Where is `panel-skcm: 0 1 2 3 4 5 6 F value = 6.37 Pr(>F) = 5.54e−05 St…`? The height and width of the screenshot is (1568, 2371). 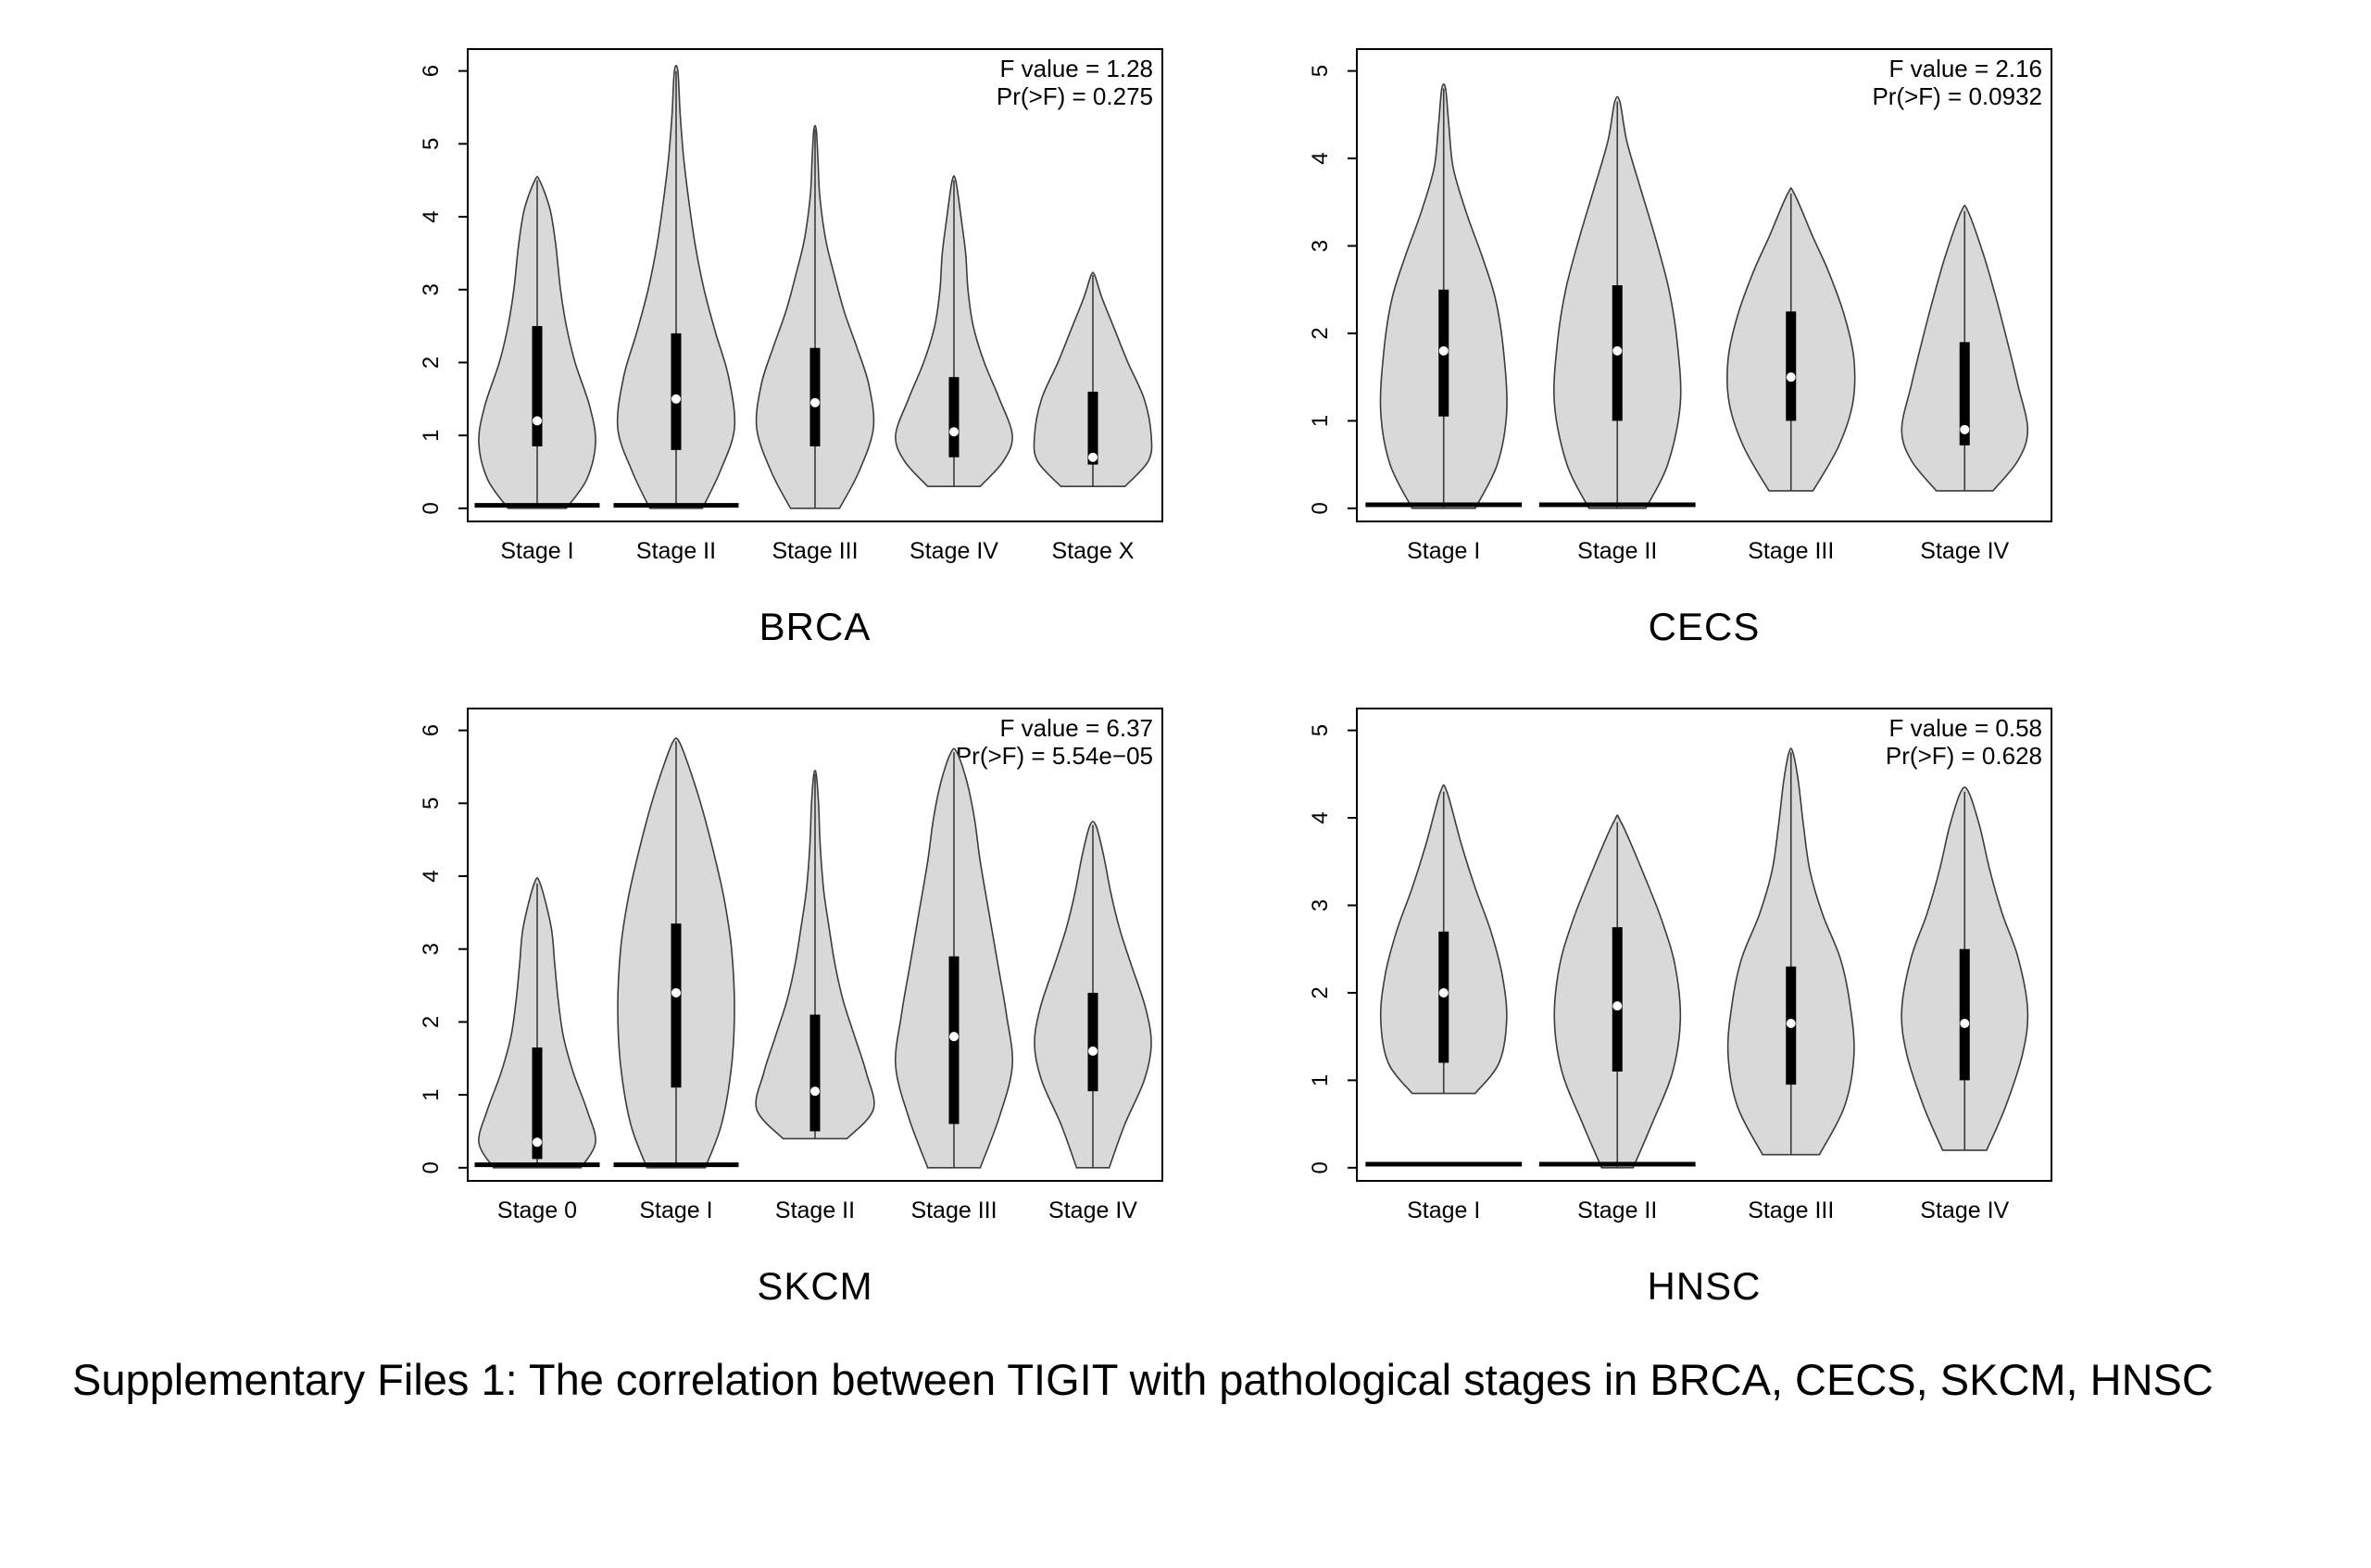 panel-skcm: 0 1 2 3 4 5 6 F value = 6.37 Pr(>F) = 5.54e−05 St… is located at coordinates (773, 996).